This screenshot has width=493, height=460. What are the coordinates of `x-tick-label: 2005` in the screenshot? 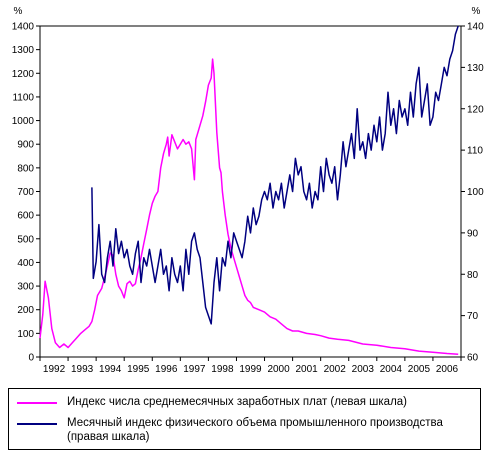 It's located at (419, 369).